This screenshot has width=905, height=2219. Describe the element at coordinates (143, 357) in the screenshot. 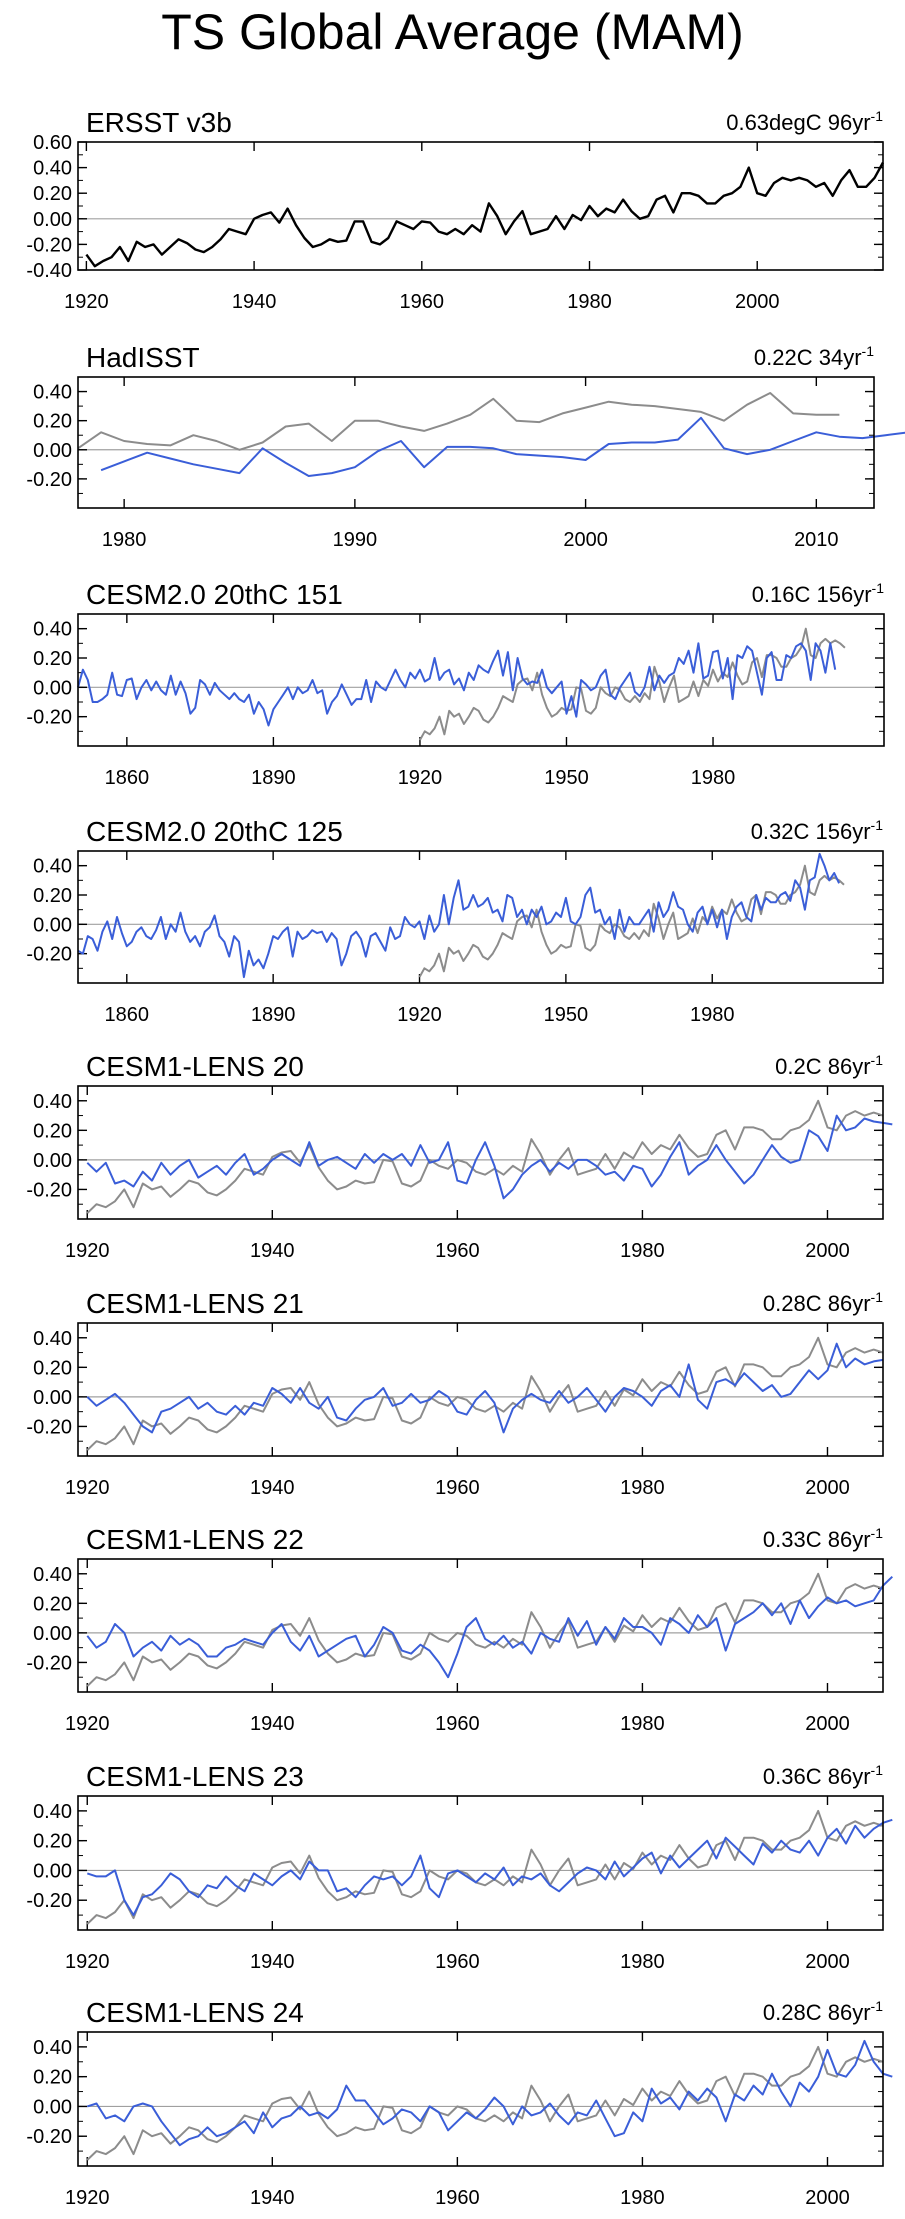

I see `panel-title: HadISST` at that location.